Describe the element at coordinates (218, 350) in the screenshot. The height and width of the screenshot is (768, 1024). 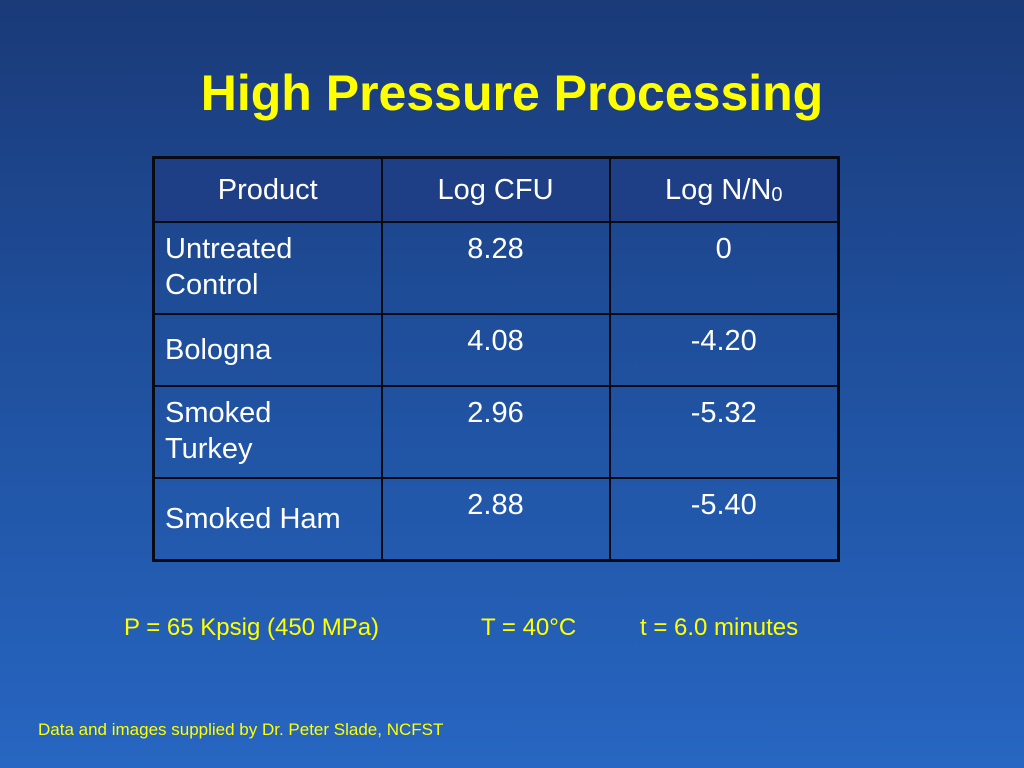
I see `product-line1: Bologna` at that location.